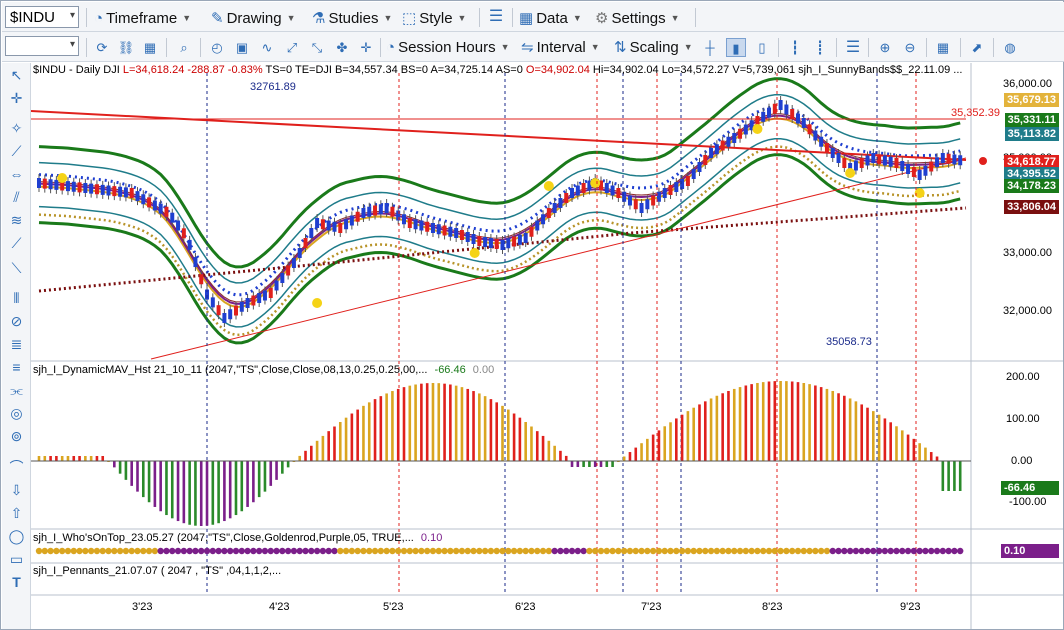  What do you see at coordinates (16, 413) in the screenshot?
I see `arc-icon: ◎` at bounding box center [16, 413].